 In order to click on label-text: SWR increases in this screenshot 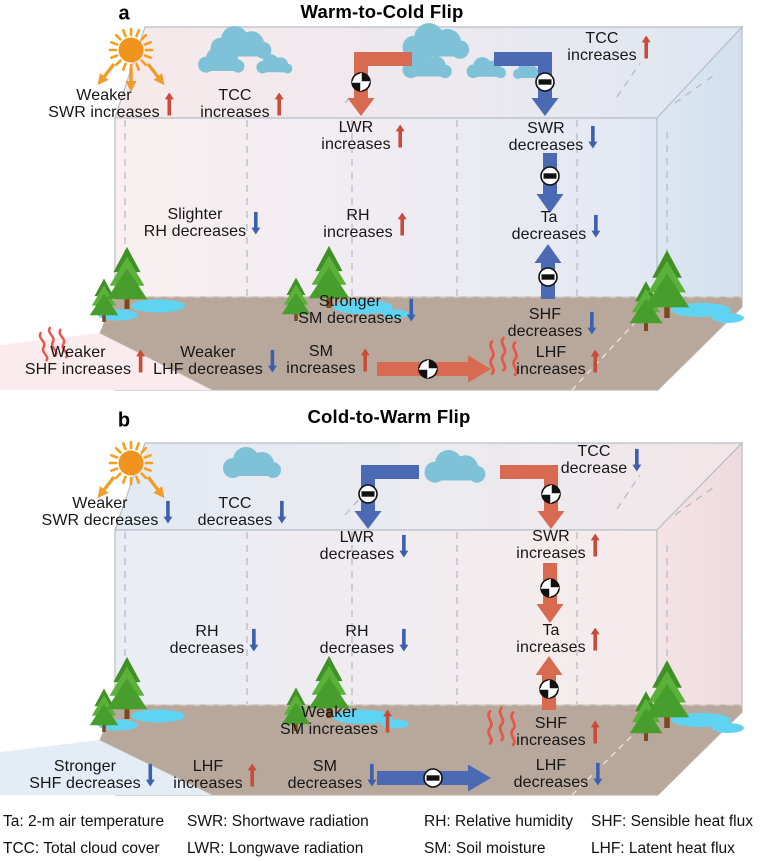, I will do `click(551, 544)`.